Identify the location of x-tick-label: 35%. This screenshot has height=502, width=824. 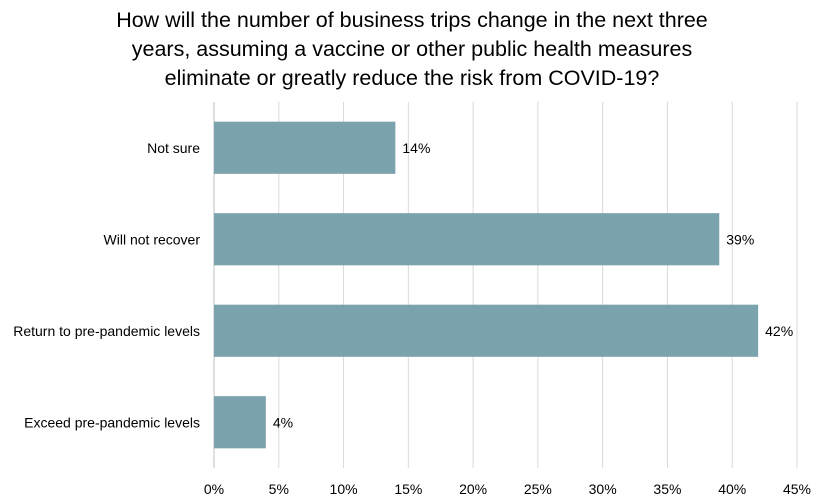
(667, 489).